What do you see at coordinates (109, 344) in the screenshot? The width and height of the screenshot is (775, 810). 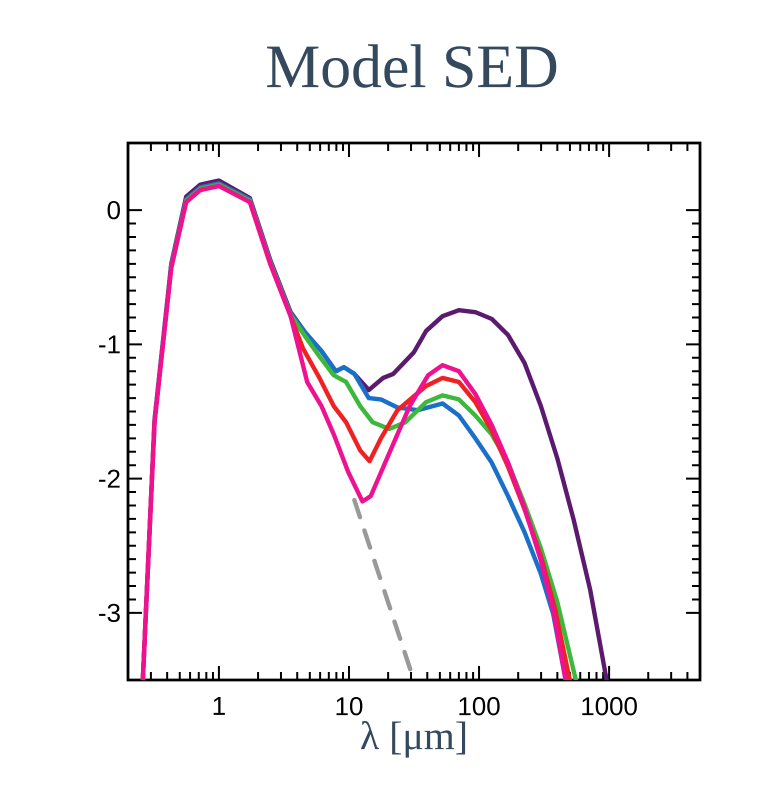 I see `y-tick-label: -1` at bounding box center [109, 344].